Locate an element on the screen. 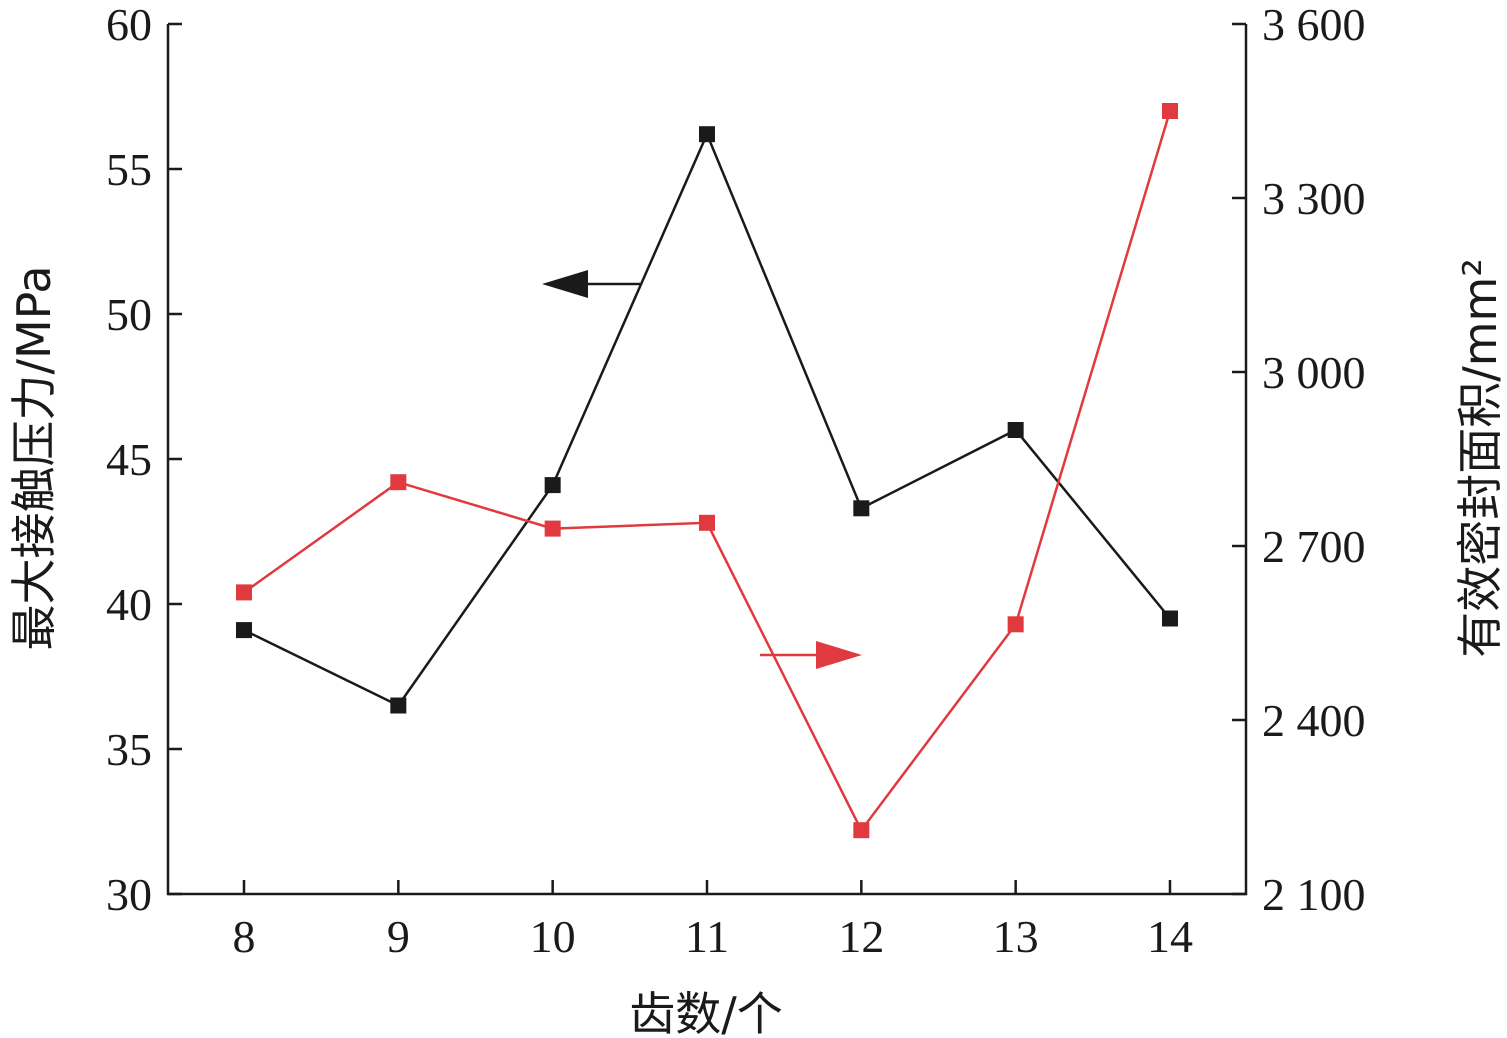 The width and height of the screenshot is (1507, 1038). x-tick-label: 14 is located at coordinates (1170, 936).